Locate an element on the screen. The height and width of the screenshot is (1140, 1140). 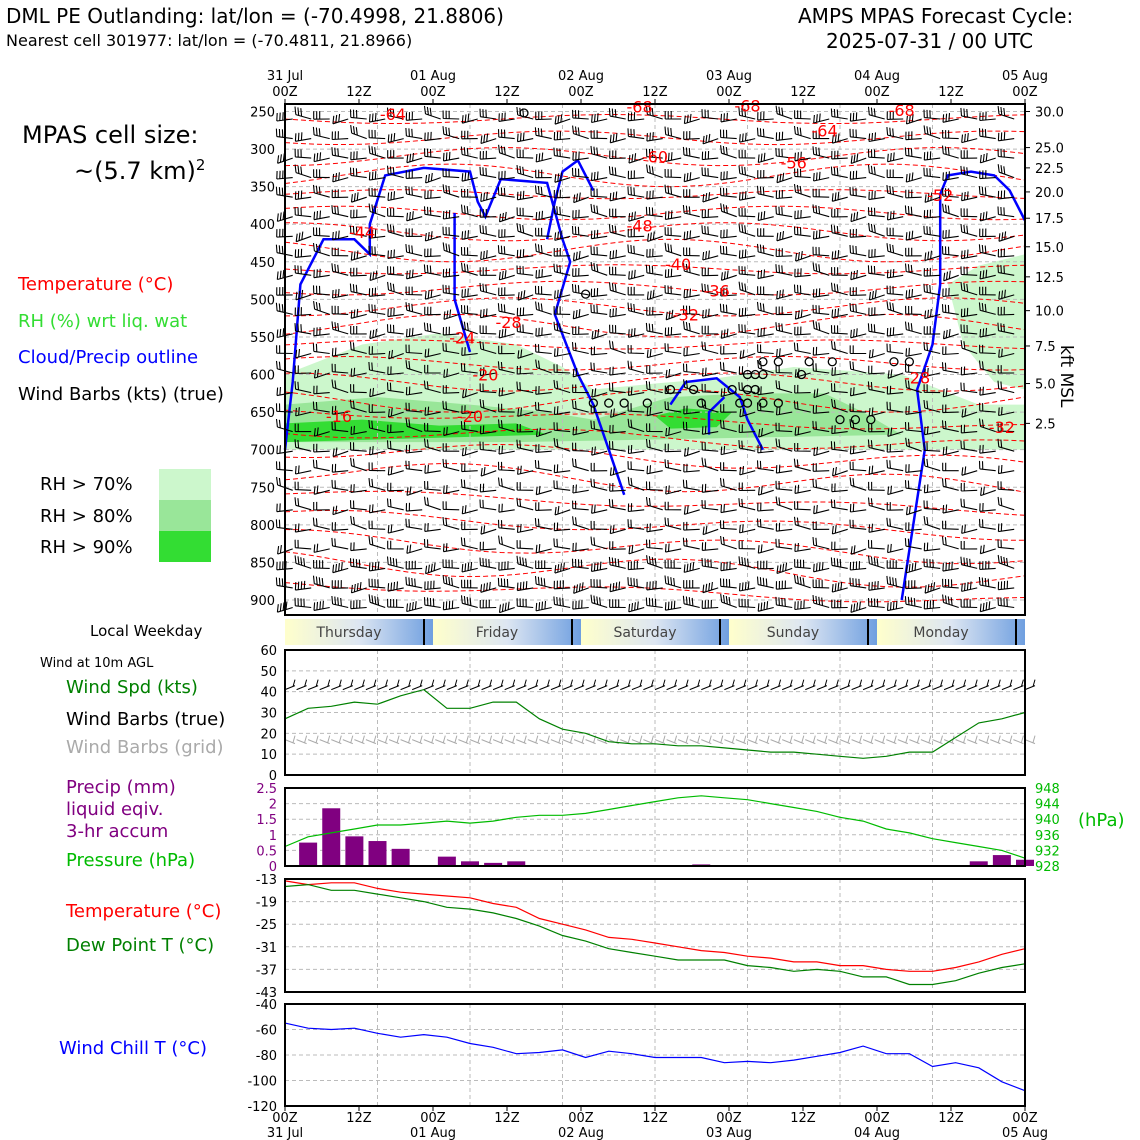
pressure-tick-label: 450 is located at coordinates (262, 263).